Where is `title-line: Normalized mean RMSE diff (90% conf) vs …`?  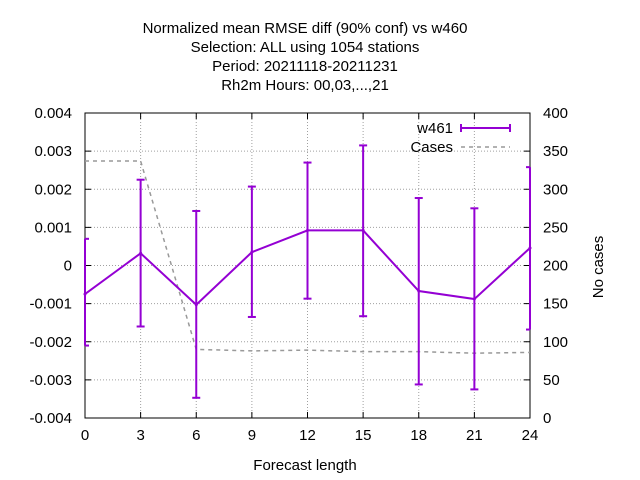 title-line: Normalized mean RMSE diff (90% conf) vs … is located at coordinates (305, 28).